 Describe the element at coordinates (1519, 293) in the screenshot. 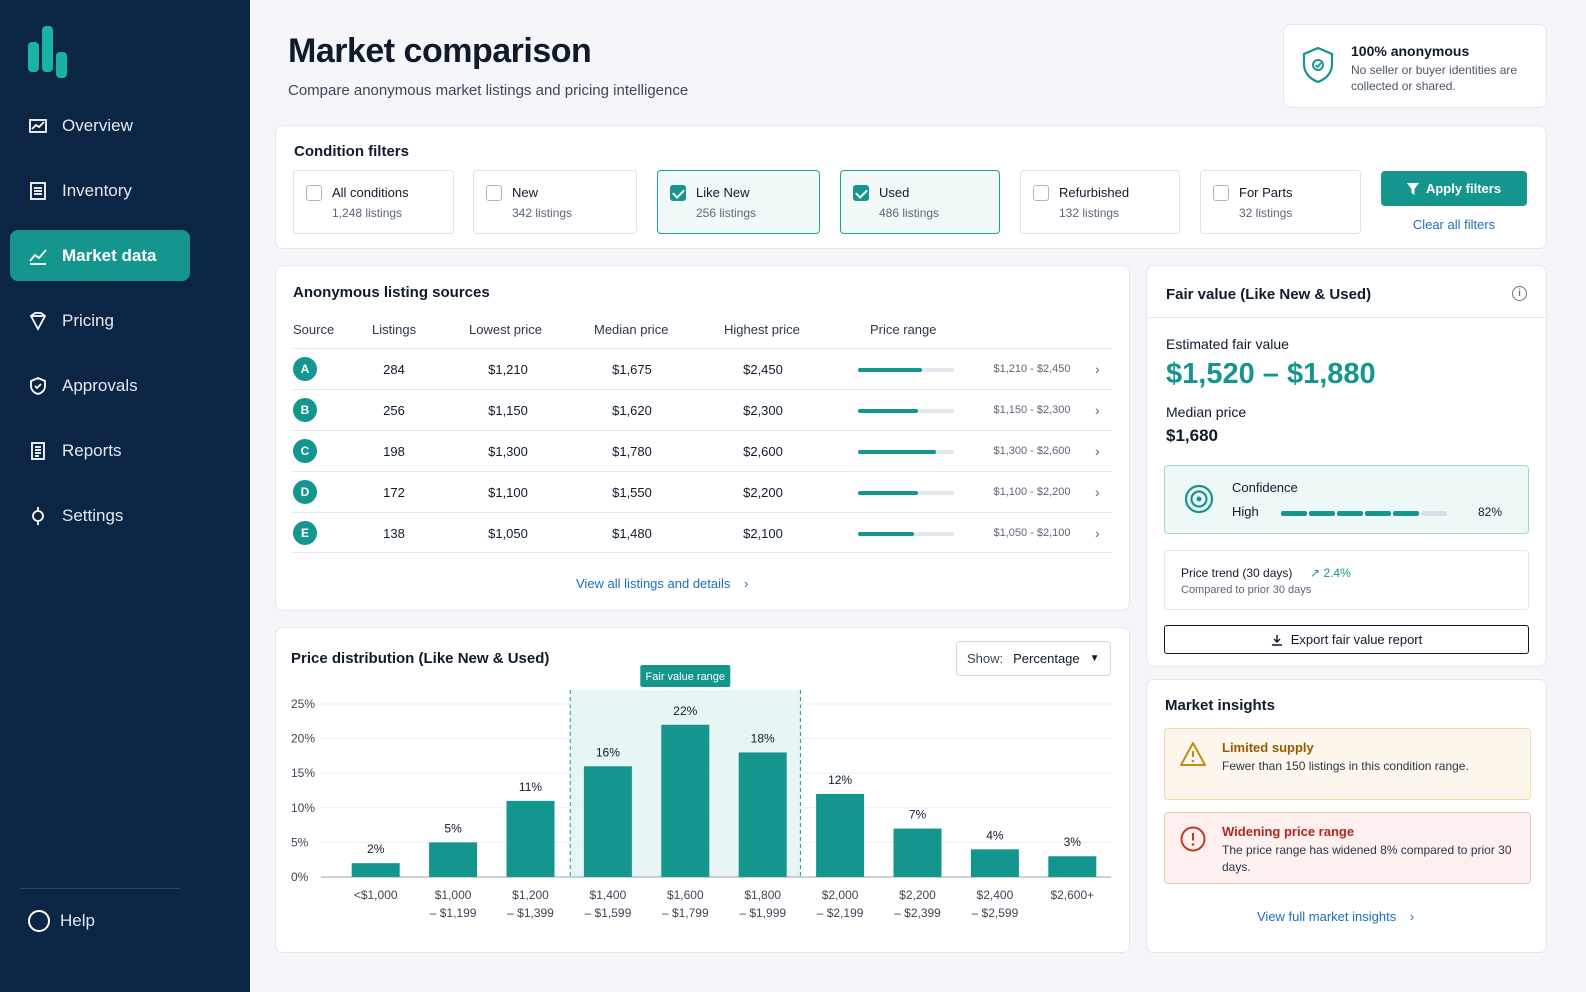

I see `info-icon: i` at that location.